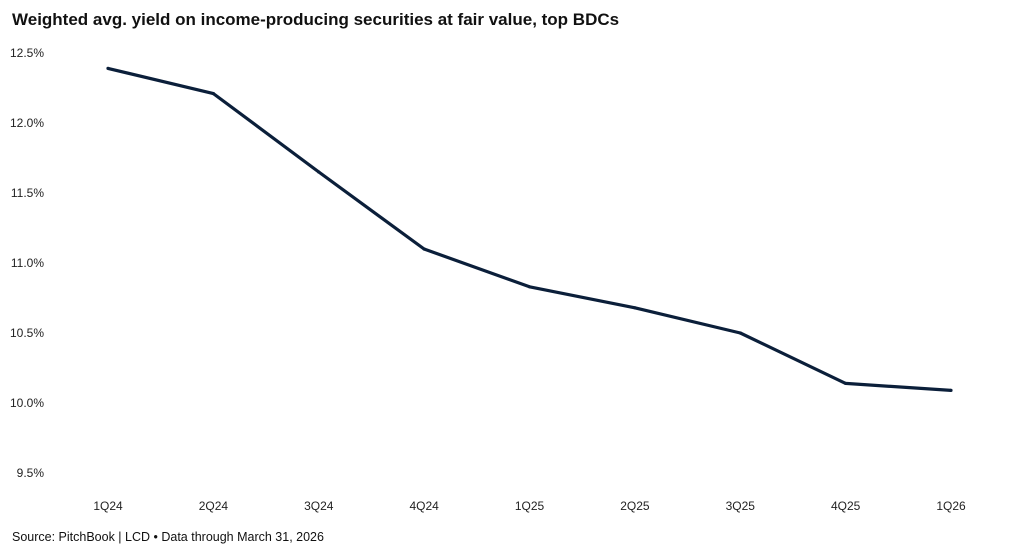  I want to click on x-tick-label: 1Q25, so click(530, 506).